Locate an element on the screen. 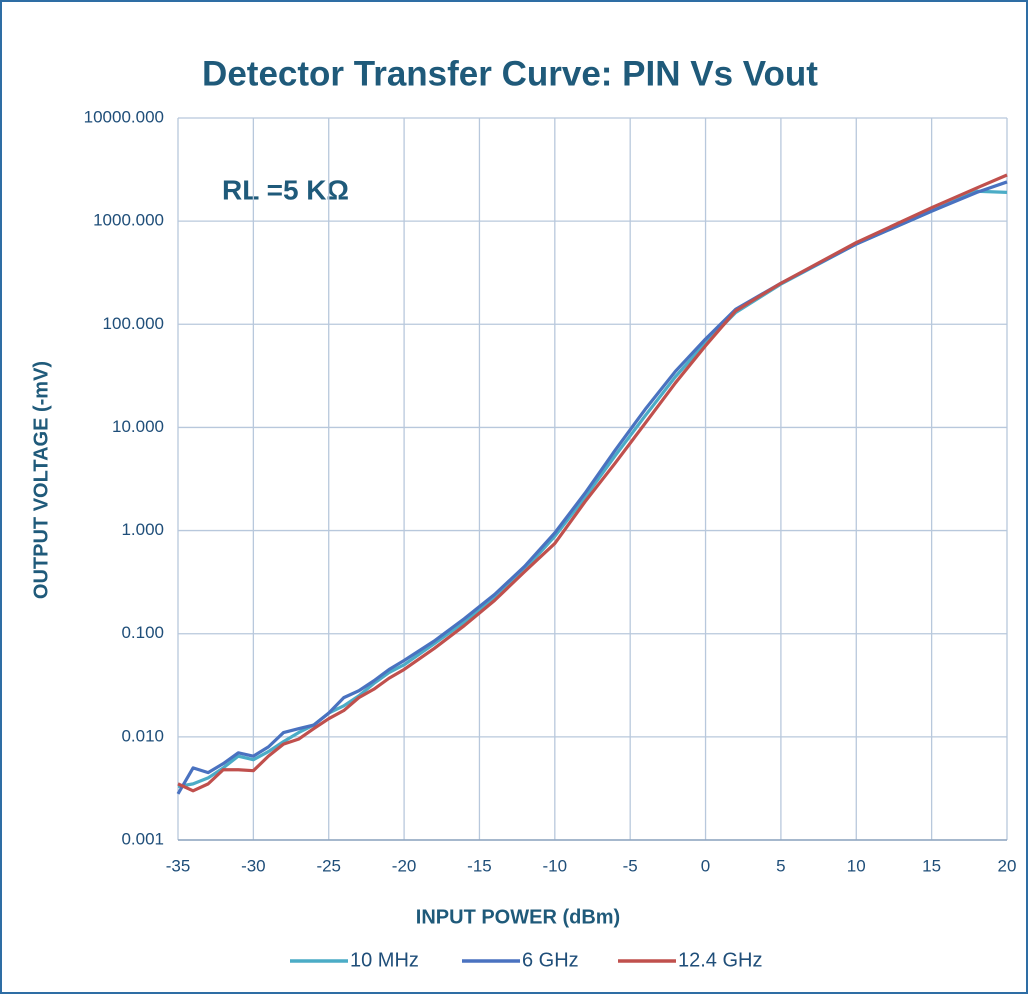 The height and width of the screenshot is (994, 1030). x-tick-label: -10 is located at coordinates (555, 865).